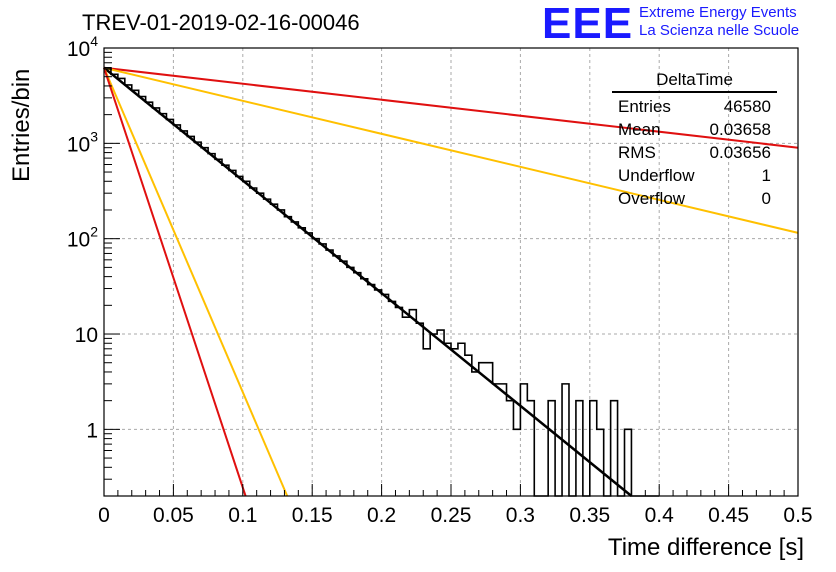  I want to click on stats-label: Mean, so click(639, 129).